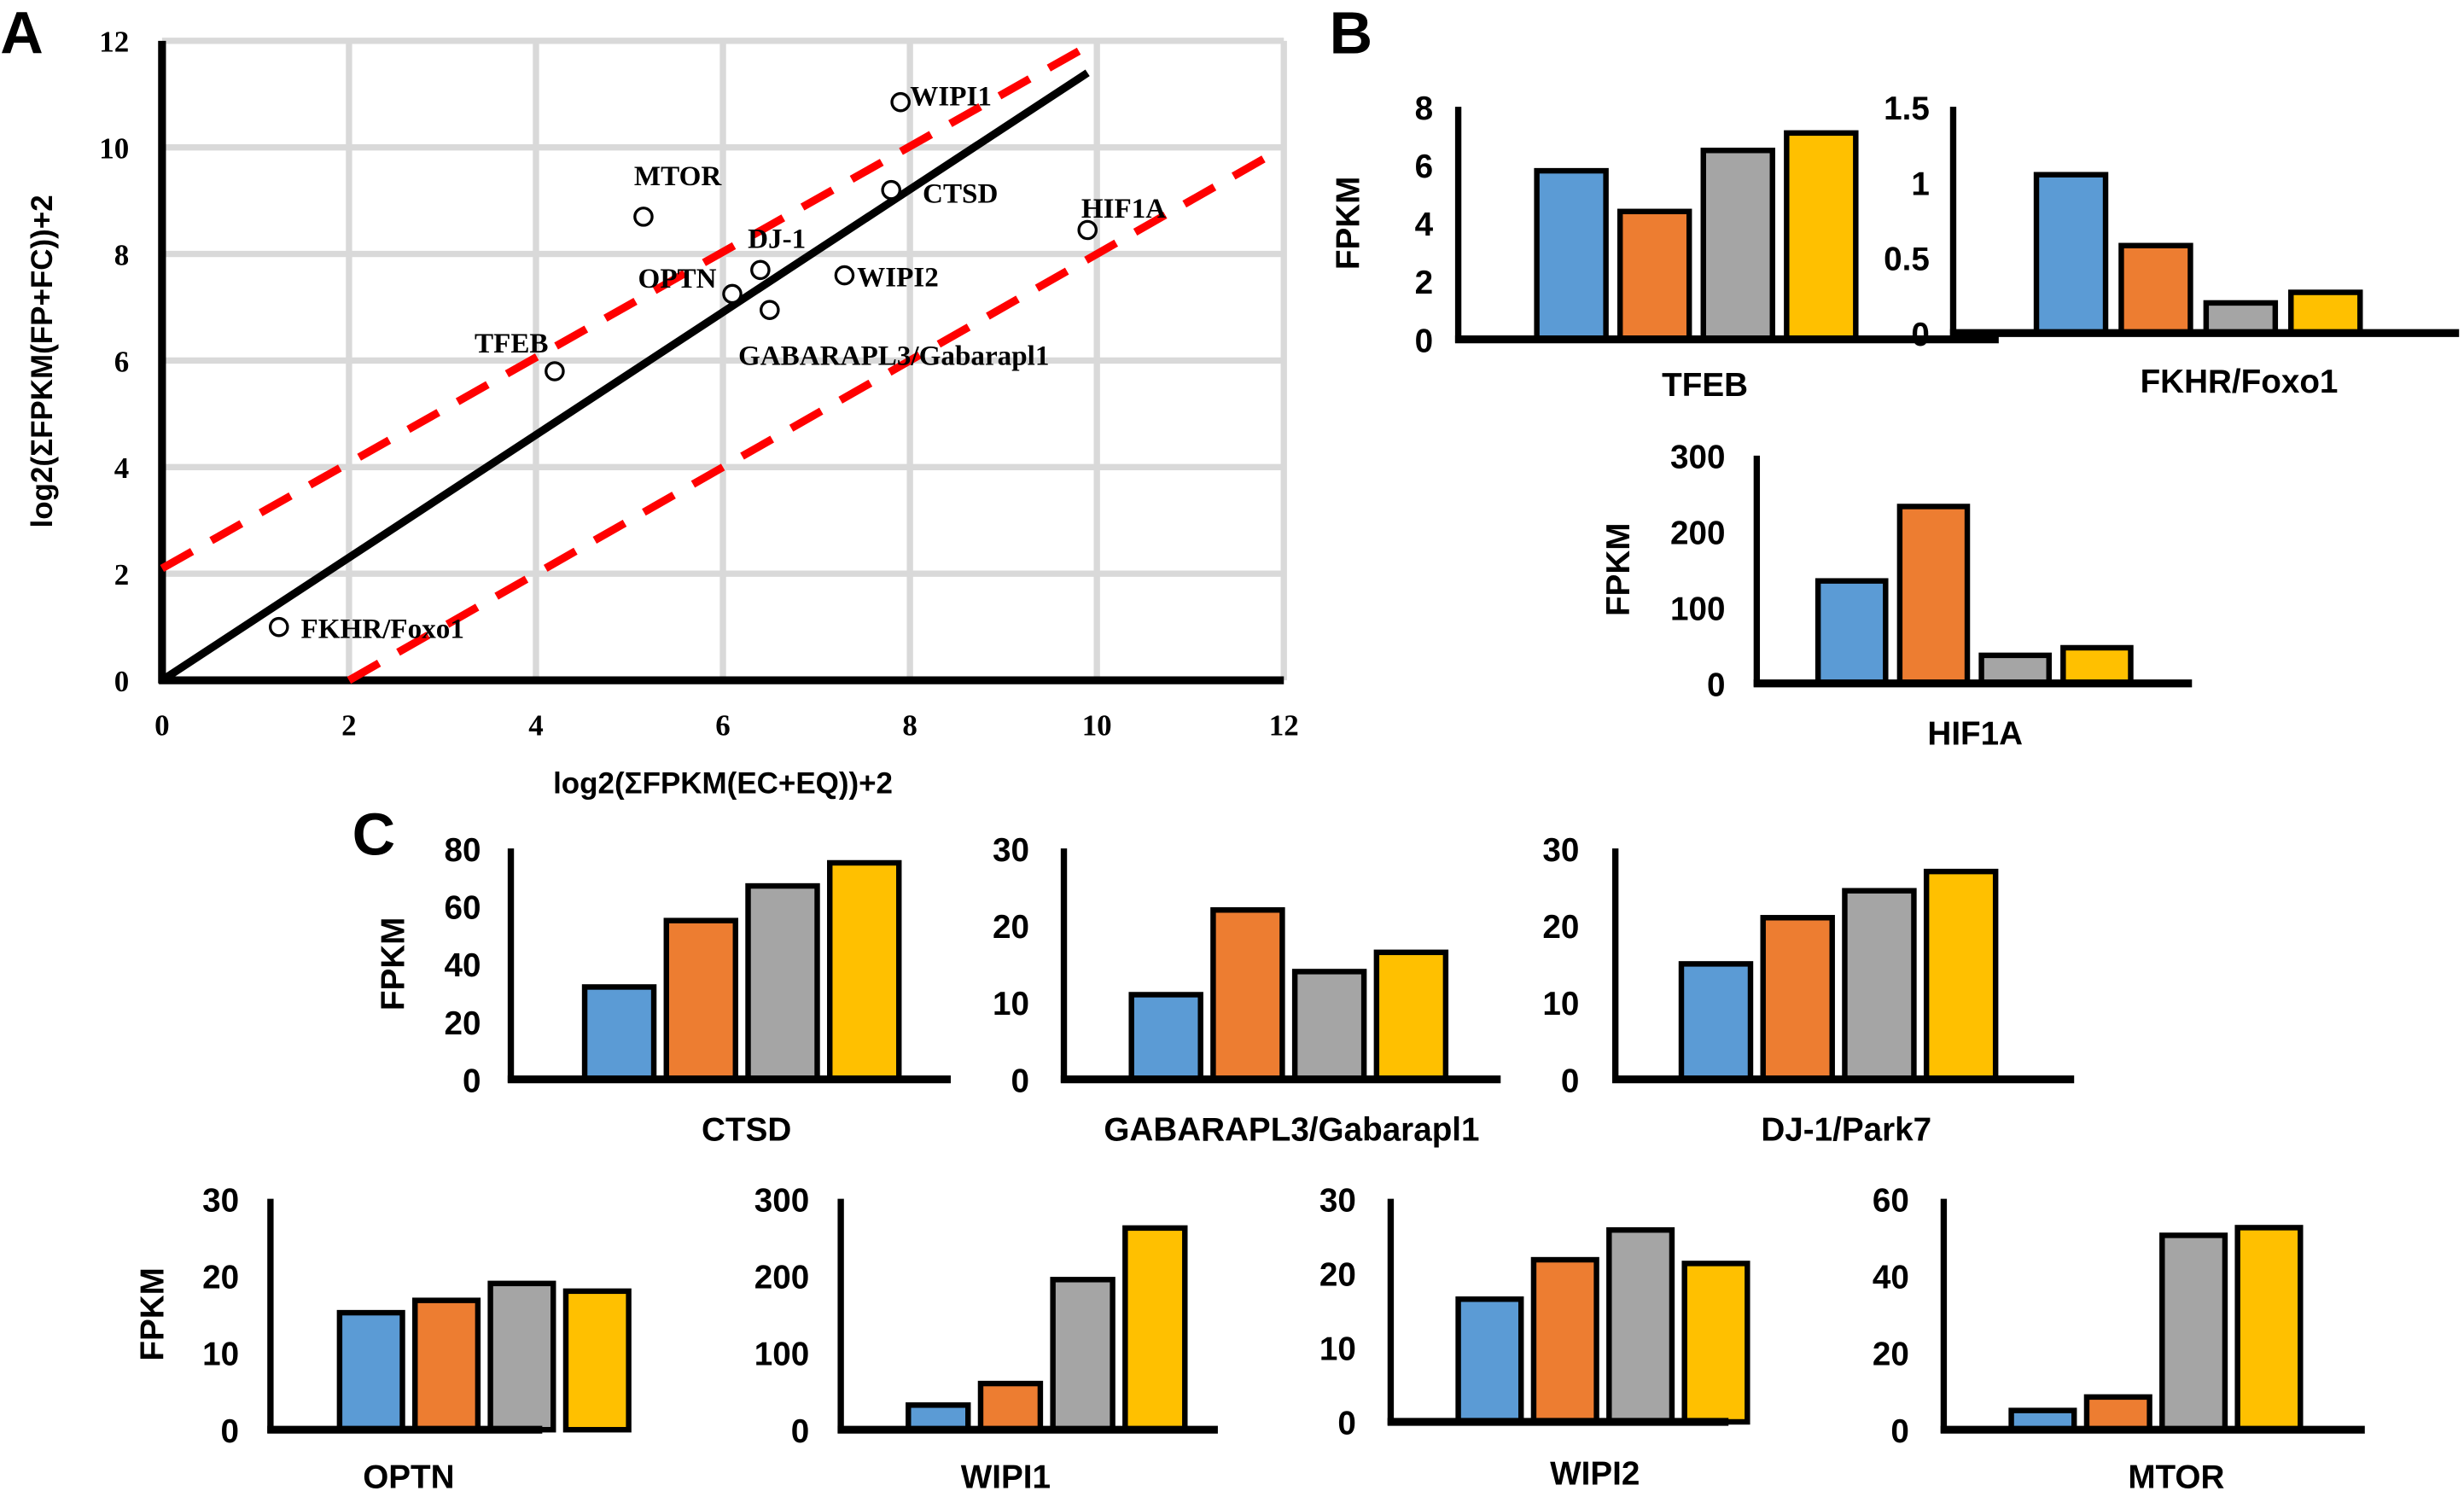  What do you see at coordinates (1697, 533) in the screenshot?
I see `y-tick-label: 200` at bounding box center [1697, 533].